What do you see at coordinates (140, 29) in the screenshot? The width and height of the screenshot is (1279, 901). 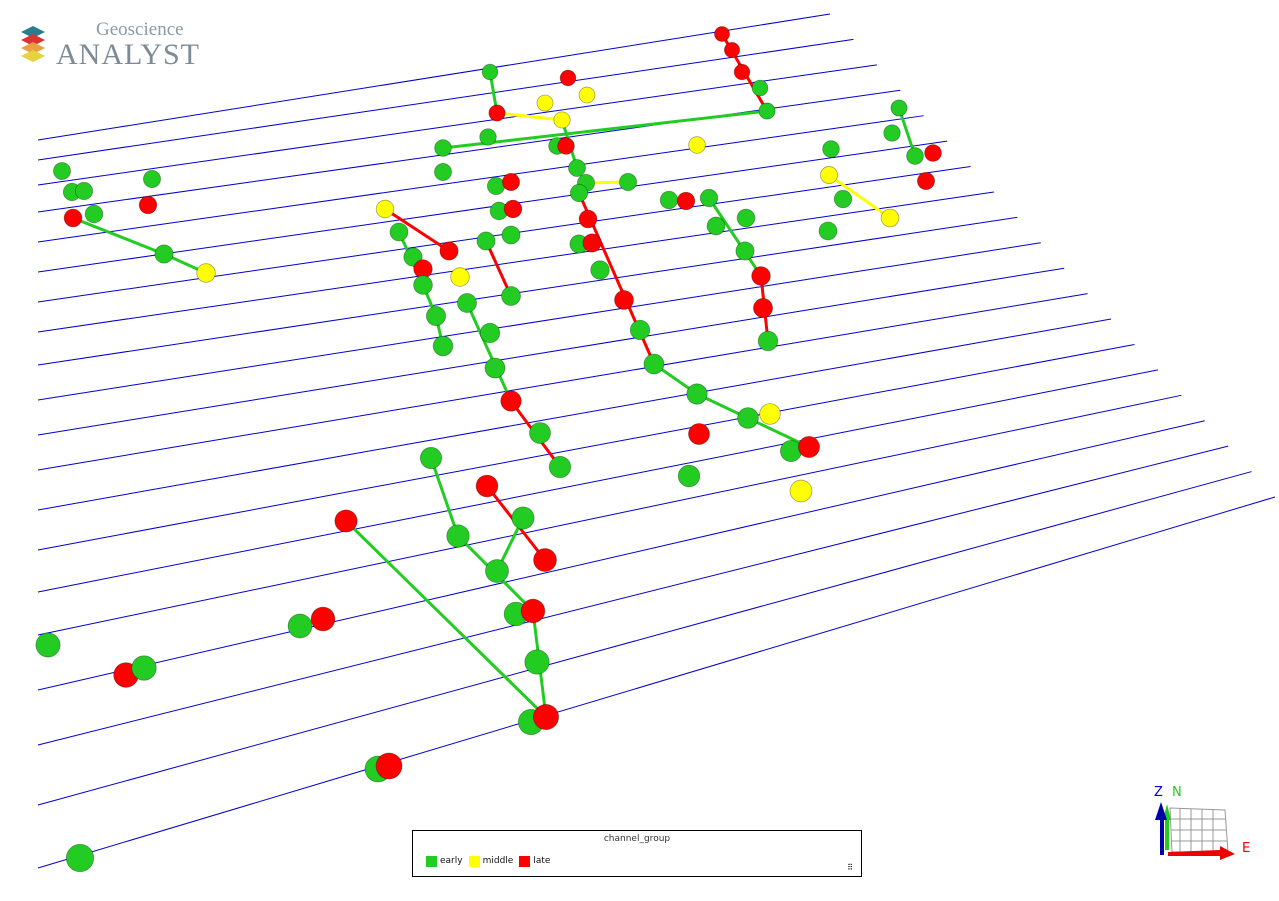 I see `logo-text-geoscience: Geoscience` at bounding box center [140, 29].